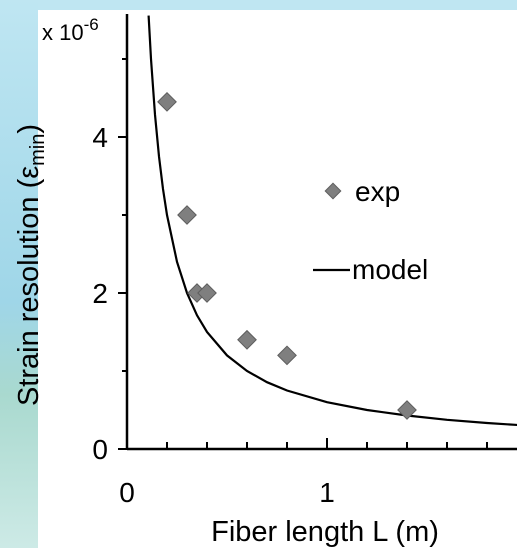 This screenshot has height=548, width=517. Describe the element at coordinates (333, 191) in the screenshot. I see `legend-exp-marker` at that location.